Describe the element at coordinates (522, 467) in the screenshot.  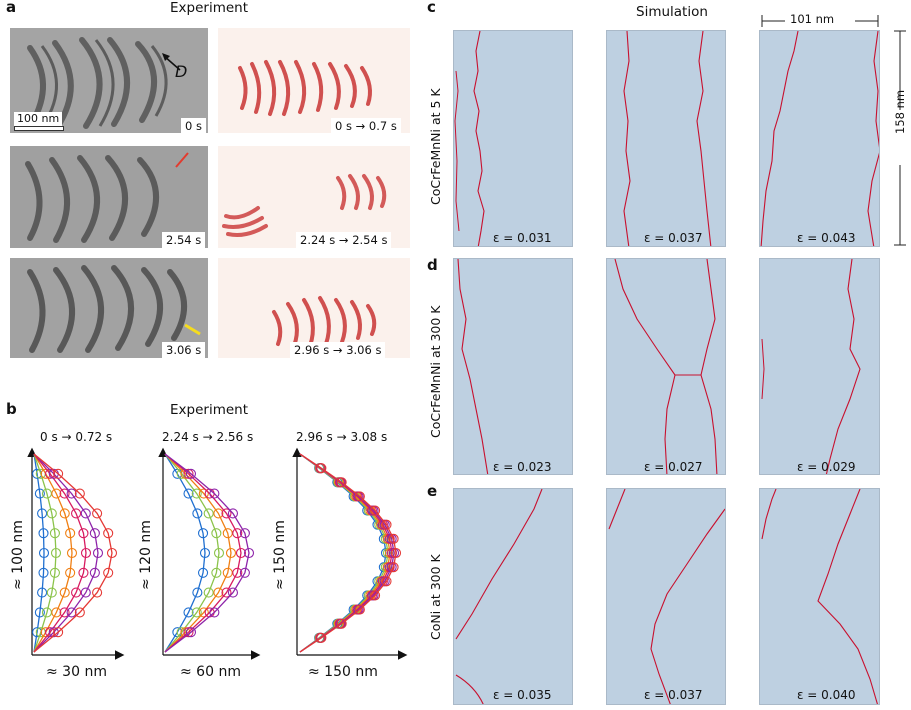
I see `strain-d-1: ε = 0.023` at that location.